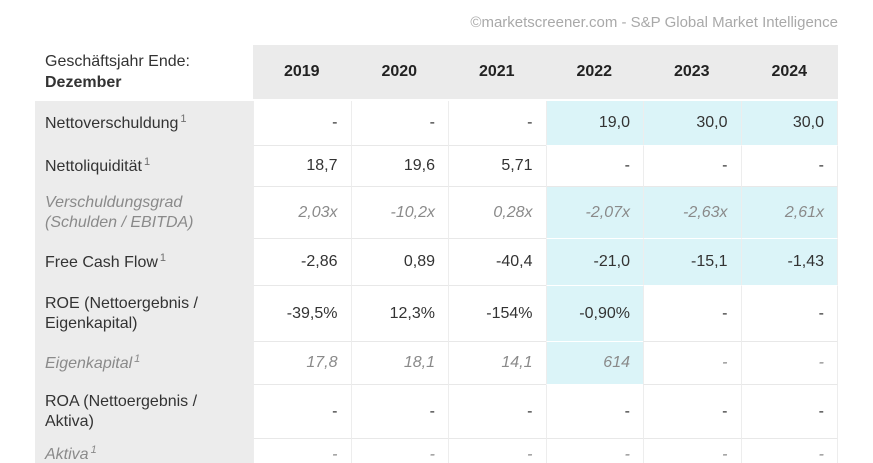 The height and width of the screenshot is (463, 873). I want to click on table-cell: 17,8, so click(302, 363).